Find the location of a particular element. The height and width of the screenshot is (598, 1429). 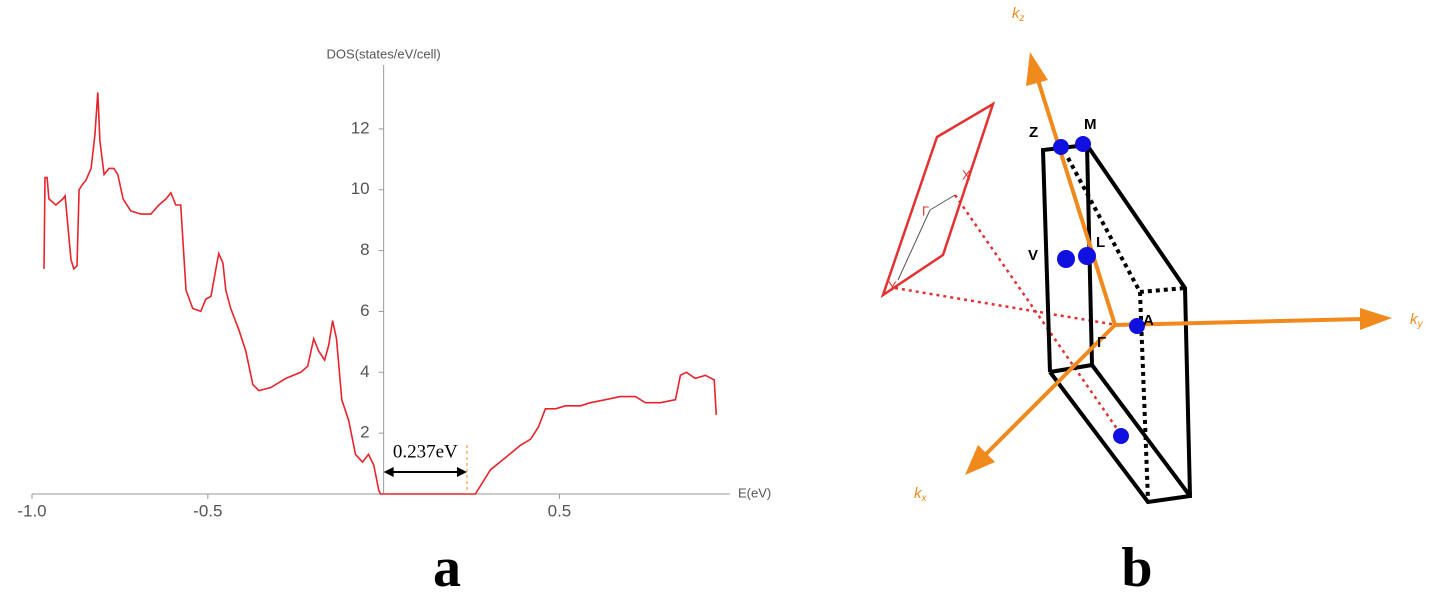

red-plane is located at coordinates (938, 200).